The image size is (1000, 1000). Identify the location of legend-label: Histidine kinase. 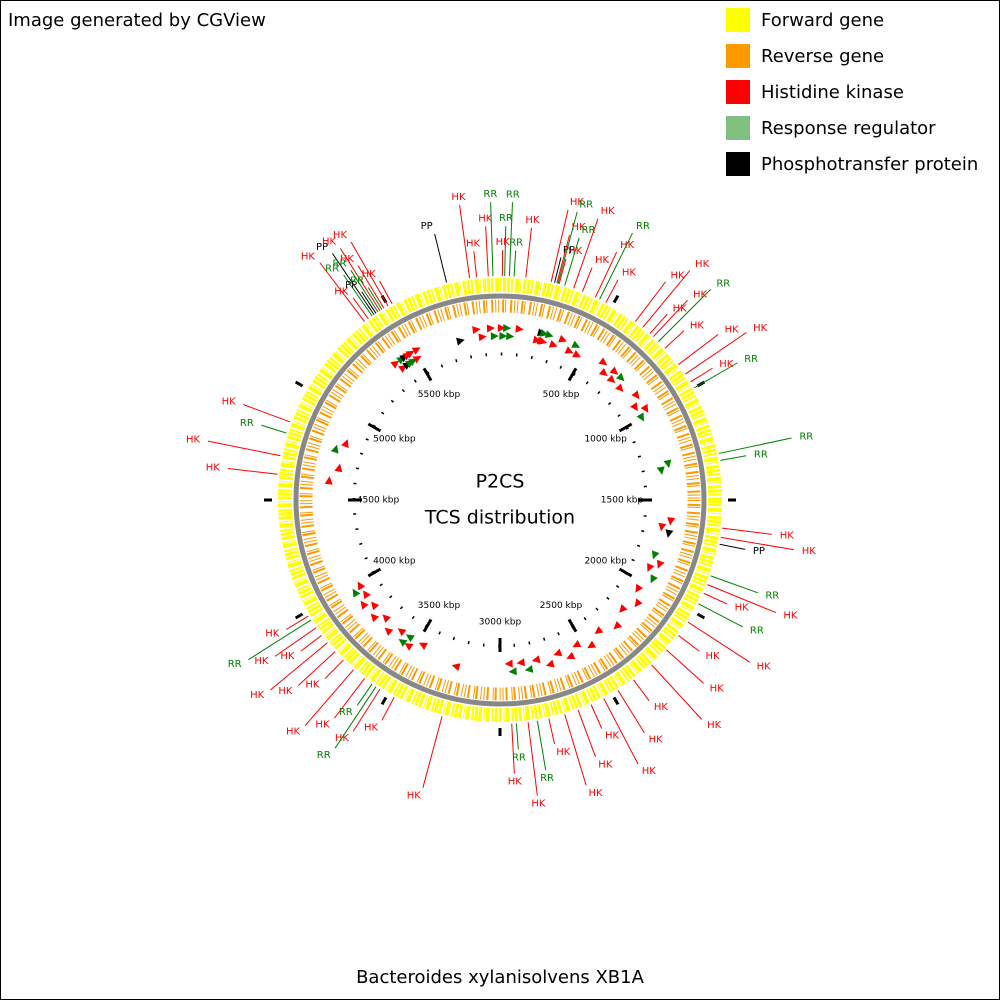
(832, 92).